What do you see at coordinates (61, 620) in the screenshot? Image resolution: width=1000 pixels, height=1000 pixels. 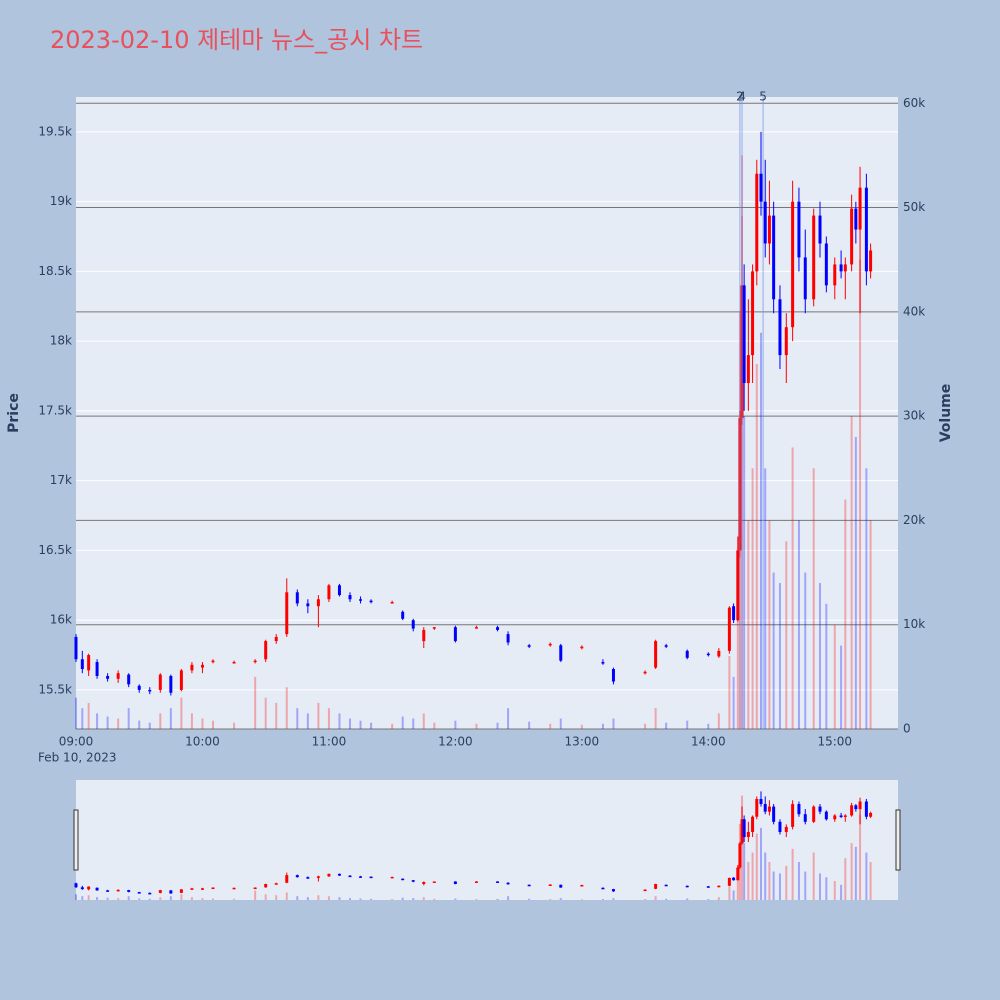 I see `y-tick-label: 16k` at bounding box center [61, 620].